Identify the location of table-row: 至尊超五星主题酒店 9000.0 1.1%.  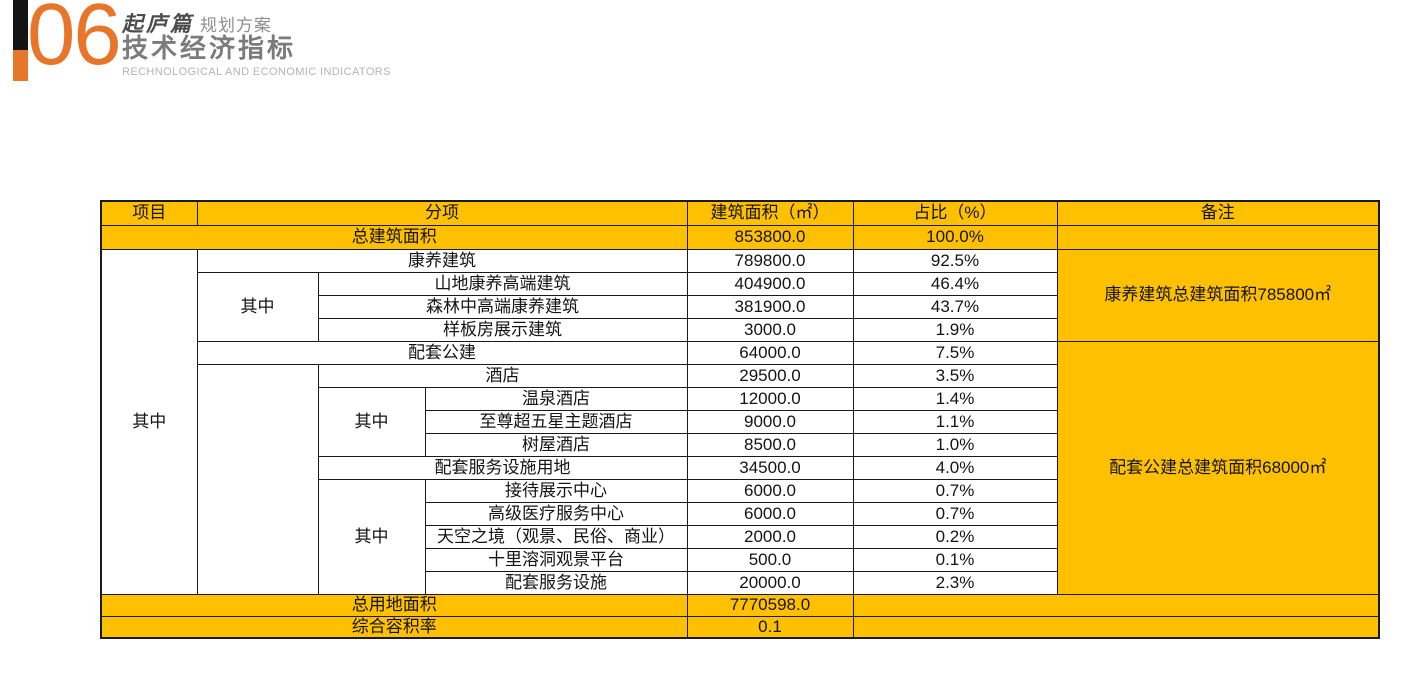
(740, 421).